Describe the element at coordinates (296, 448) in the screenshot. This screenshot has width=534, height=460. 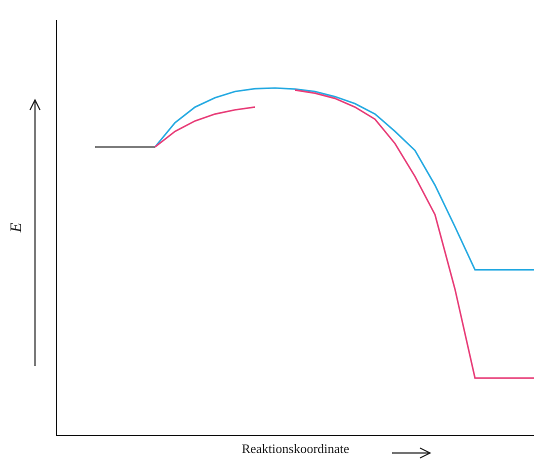
I see `x-axis-title: Reaktionskoordinate` at that location.